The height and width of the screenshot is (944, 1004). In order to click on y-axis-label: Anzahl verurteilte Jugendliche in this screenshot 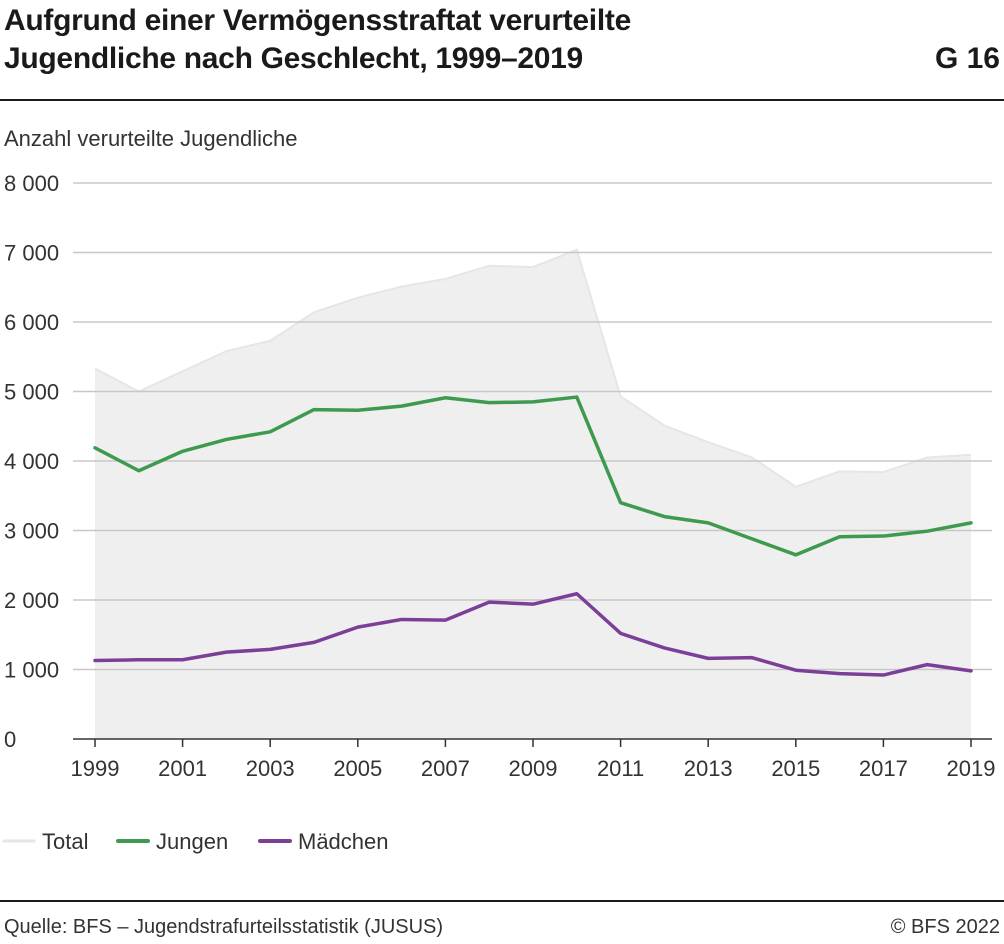, I will do `click(151, 138)`.